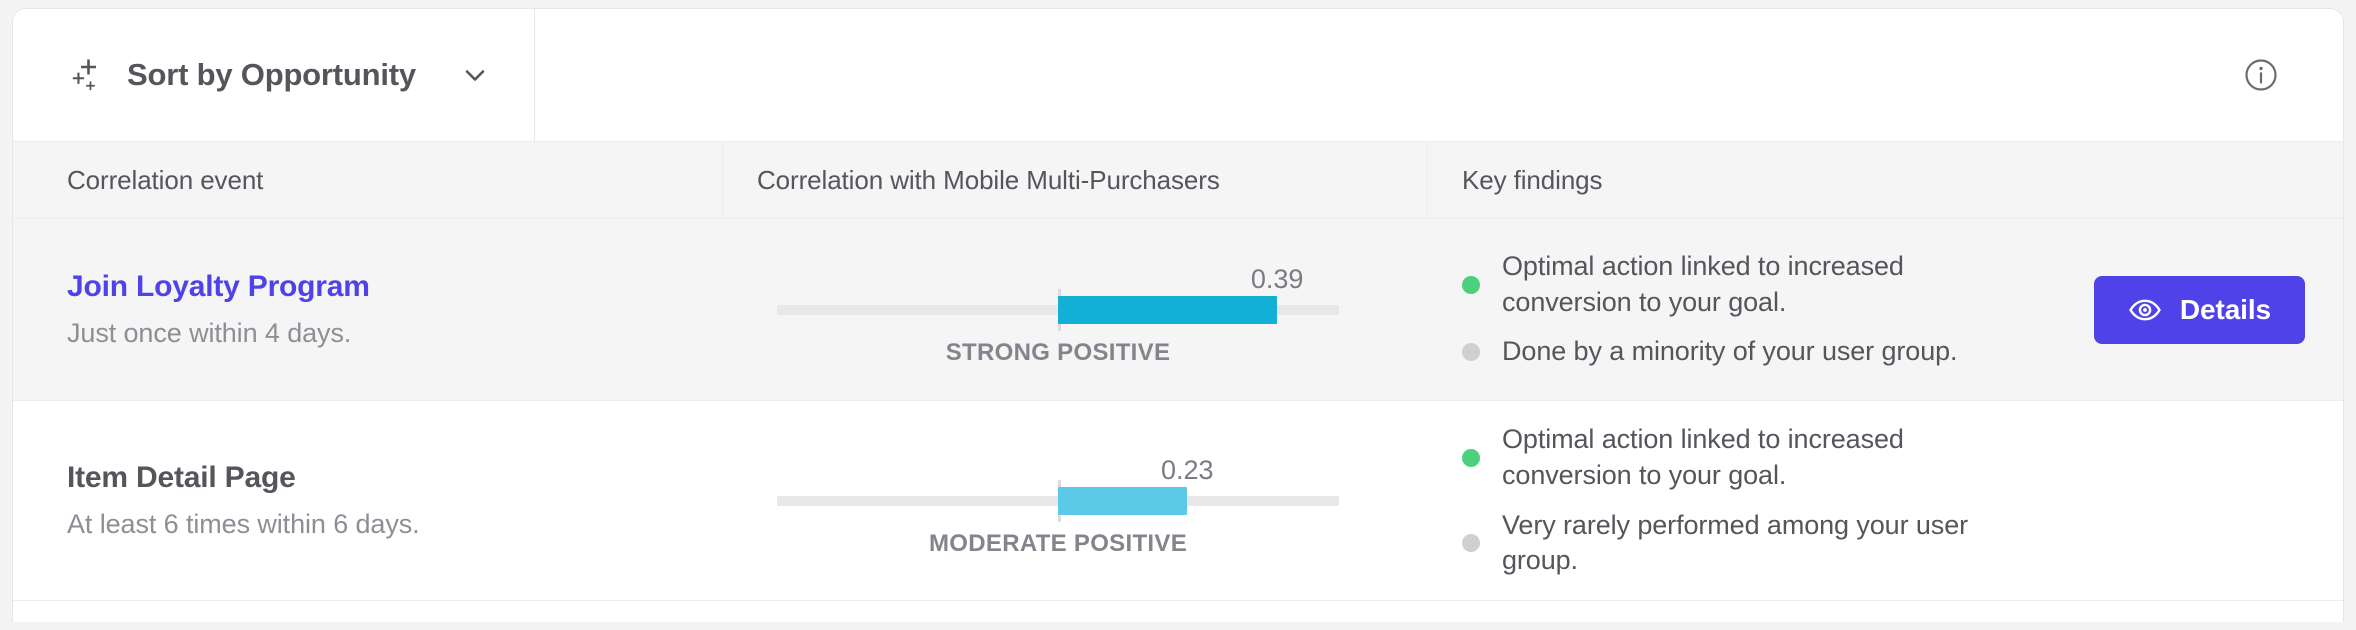 Image resolution: width=2356 pixels, height=630 pixels. Describe the element at coordinates (1277, 278) in the screenshot. I see `correlation-value: 0.39` at that location.